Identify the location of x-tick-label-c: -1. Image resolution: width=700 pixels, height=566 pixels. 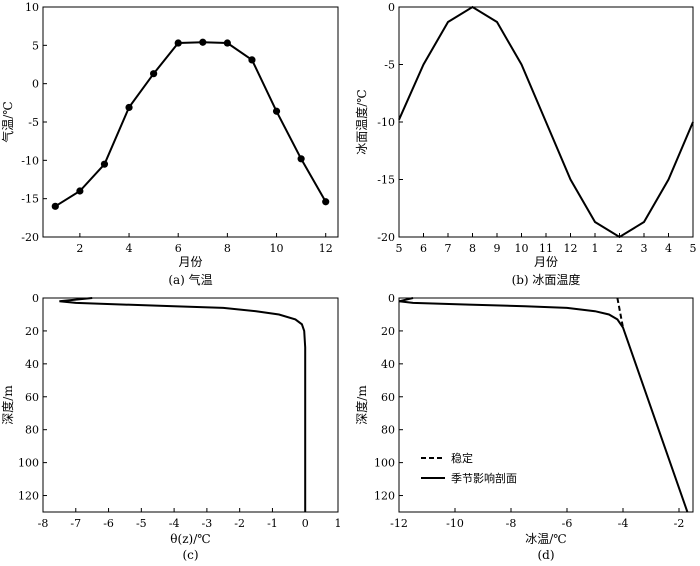
(272, 523).